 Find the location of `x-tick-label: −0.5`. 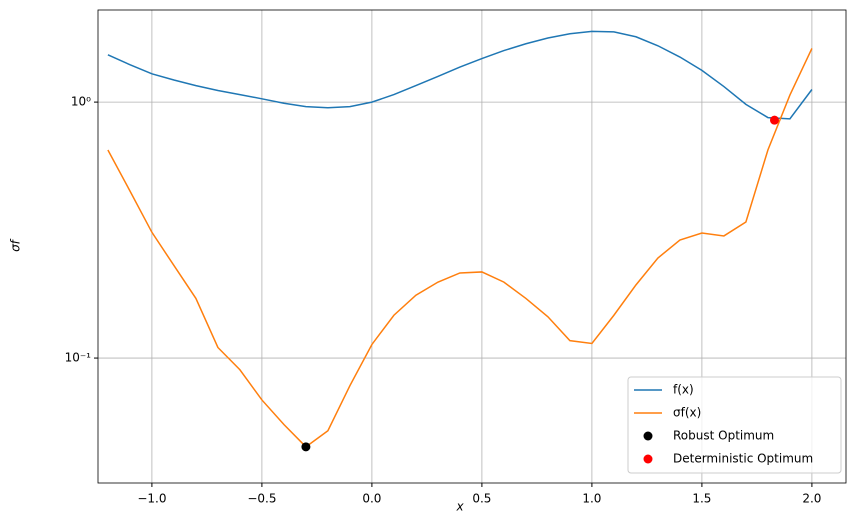

x-tick-label: −0.5 is located at coordinates (261, 499).